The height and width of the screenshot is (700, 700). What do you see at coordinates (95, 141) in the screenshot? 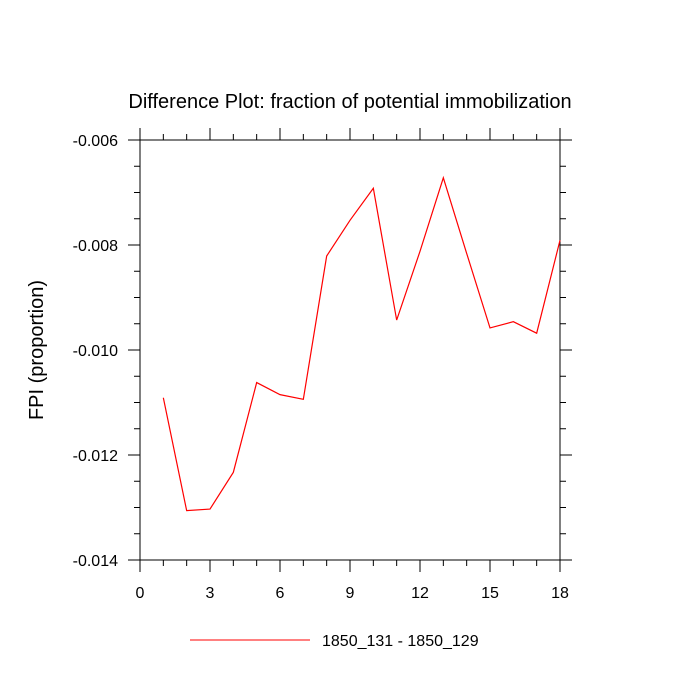
I see `y-tick-label: -0.006` at bounding box center [95, 141].